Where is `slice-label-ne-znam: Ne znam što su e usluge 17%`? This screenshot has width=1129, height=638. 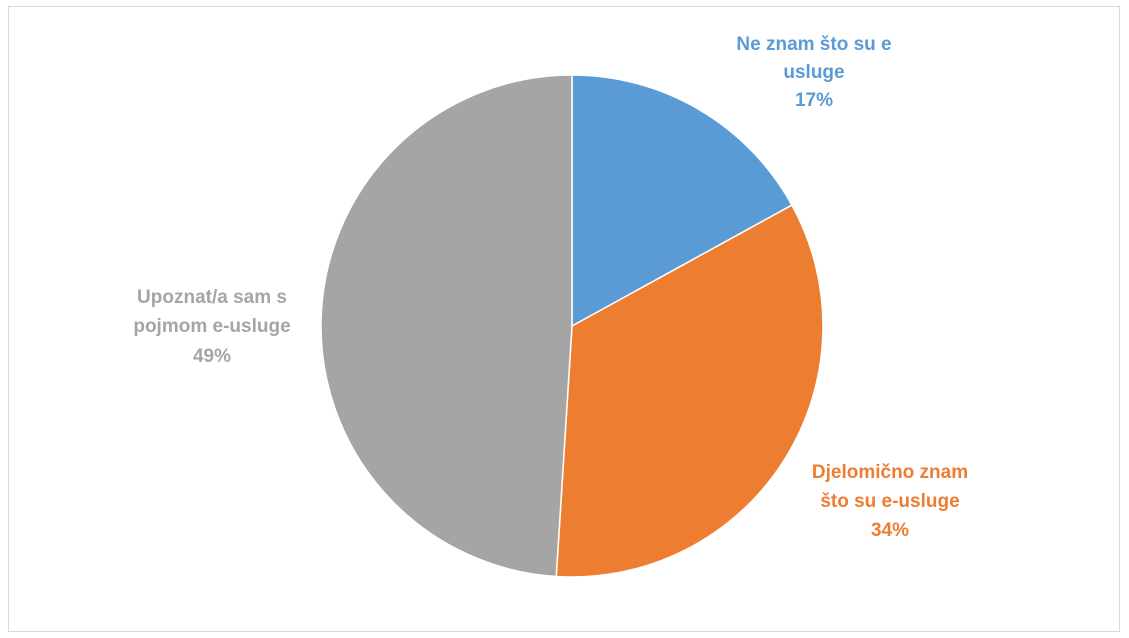 slice-label-ne-znam: Ne znam što su e usluge 17% is located at coordinates (813, 72).